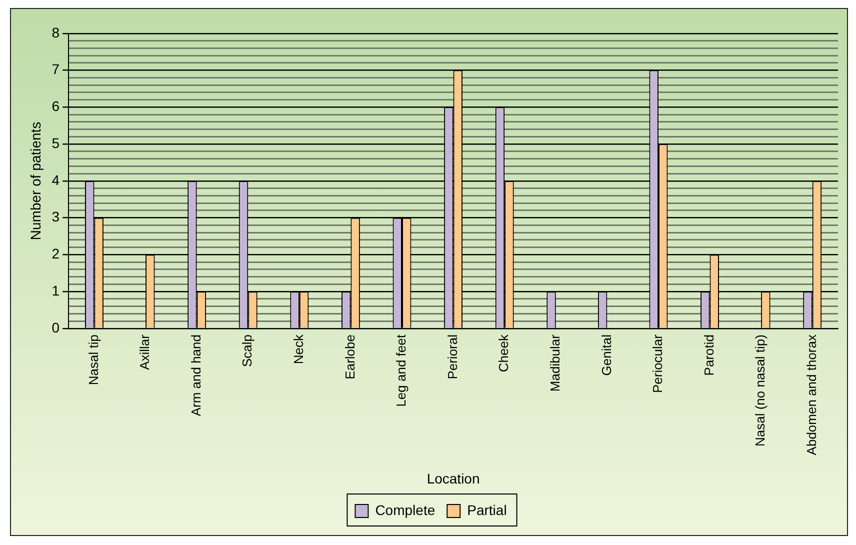  What do you see at coordinates (56, 327) in the screenshot?
I see `y-tick-label: 0` at bounding box center [56, 327].